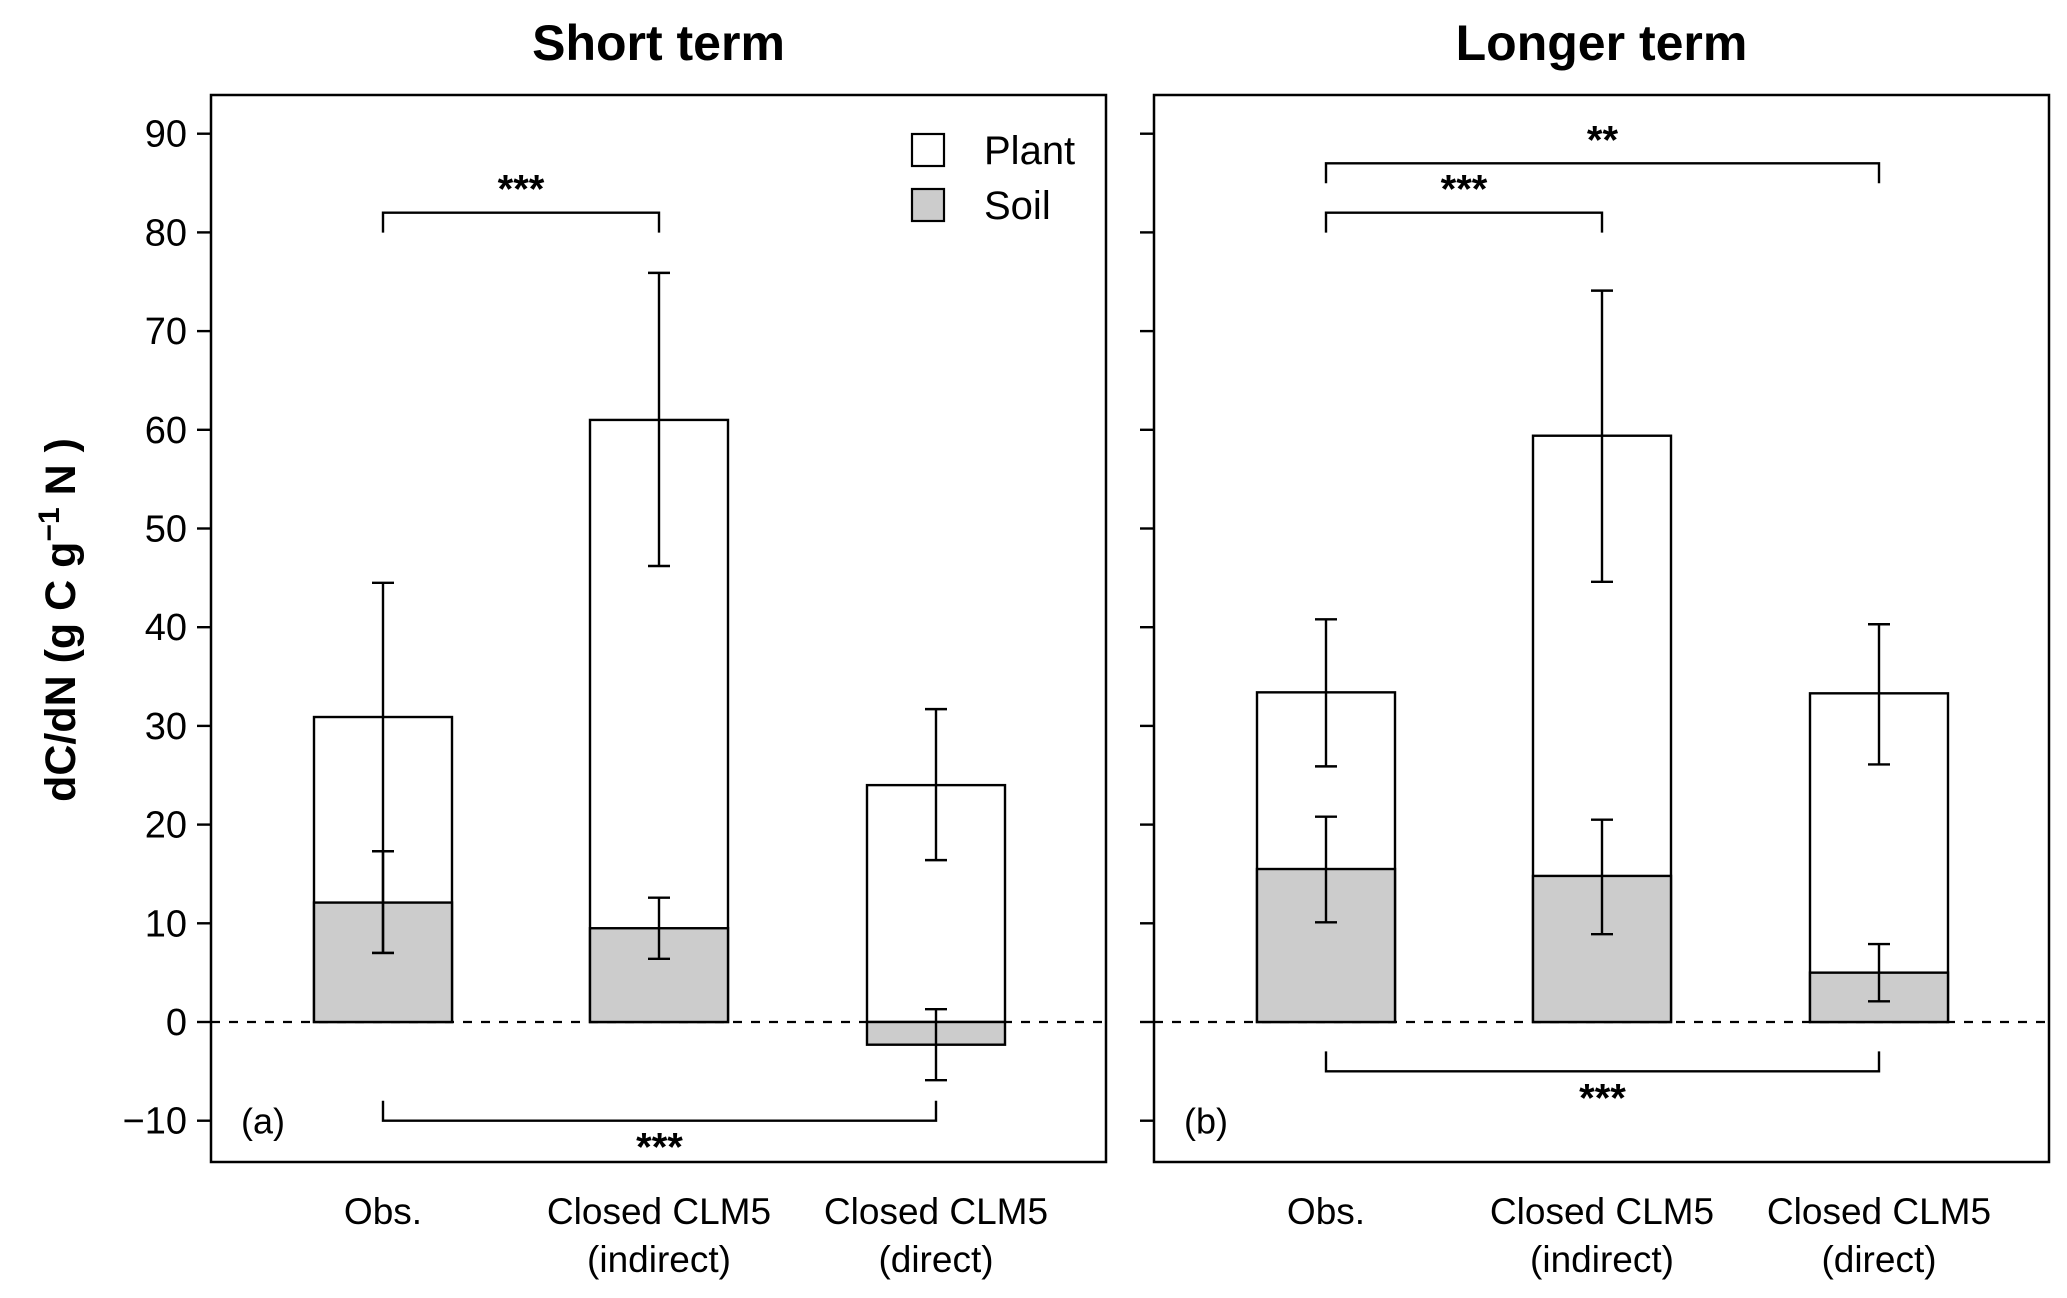  What do you see at coordinates (263, 1121) in the screenshot?
I see `panel-a-tag: (a)` at bounding box center [263, 1121].